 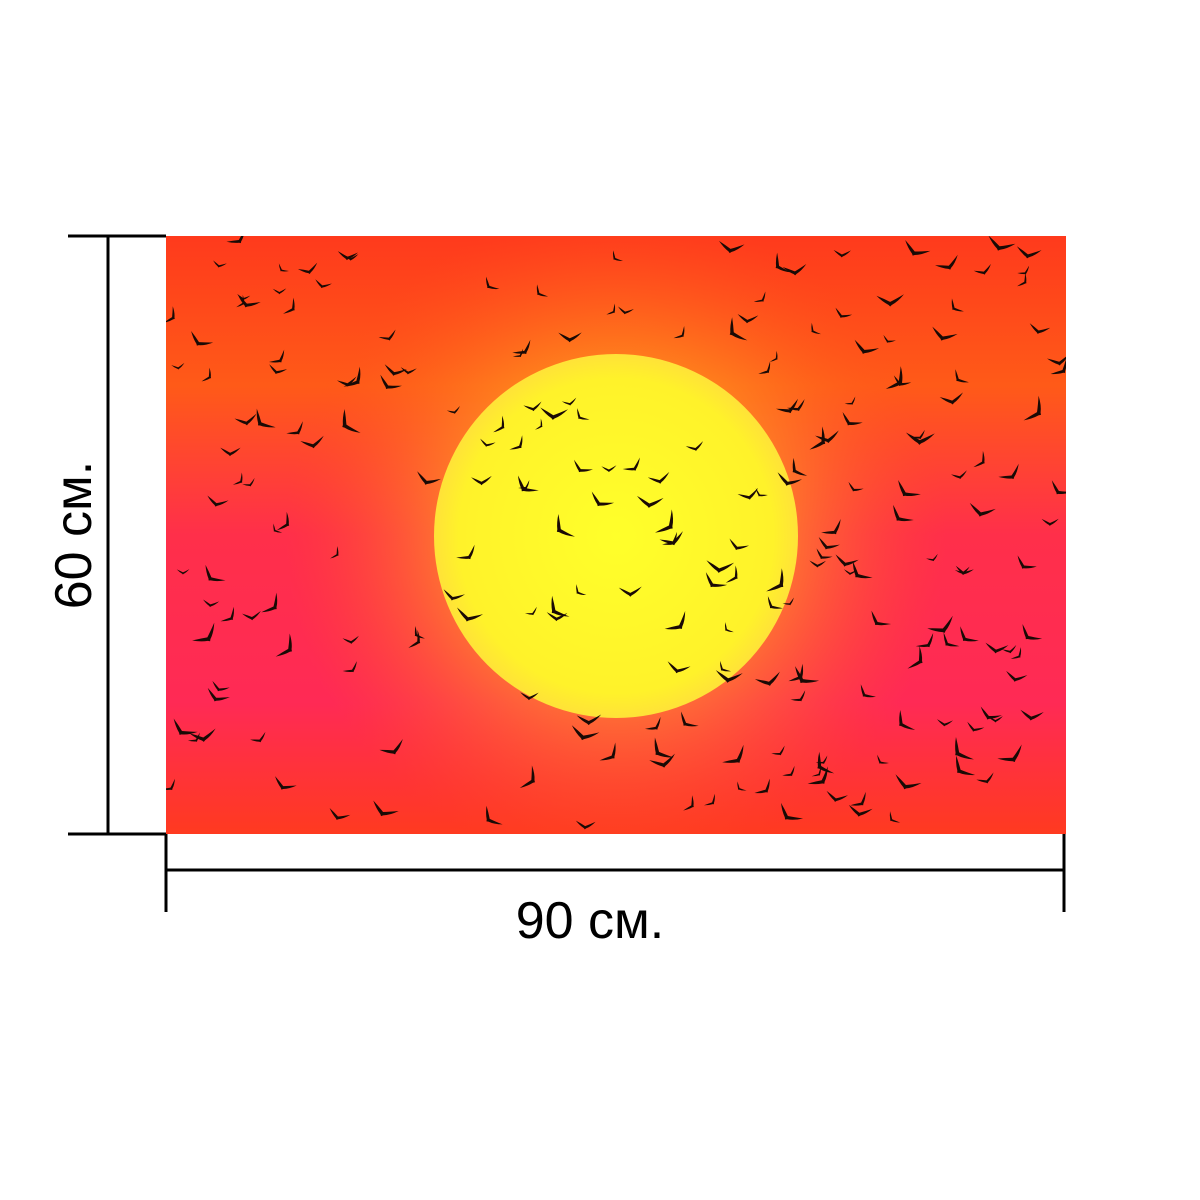 What do you see at coordinates (74, 535) in the screenshot?
I see `height-label: 60 см.` at bounding box center [74, 535].